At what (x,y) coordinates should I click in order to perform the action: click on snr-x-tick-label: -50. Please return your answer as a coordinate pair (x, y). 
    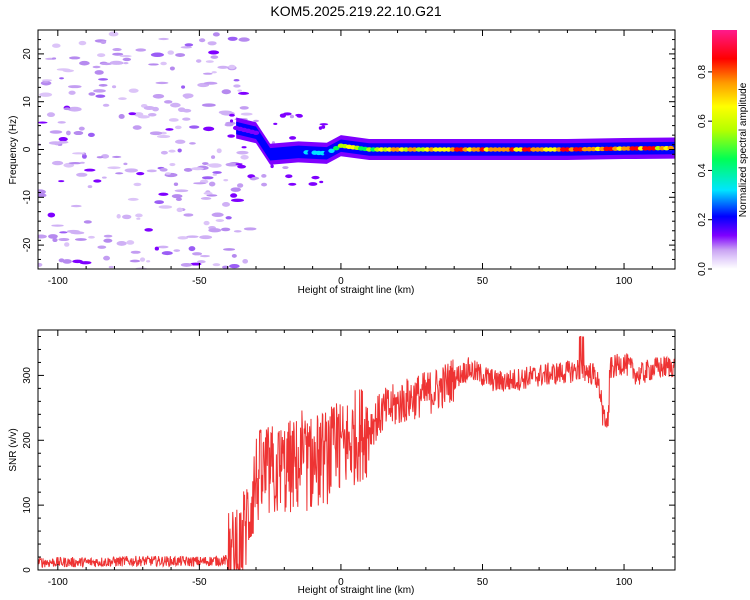
    Looking at the image, I should click on (199, 582).